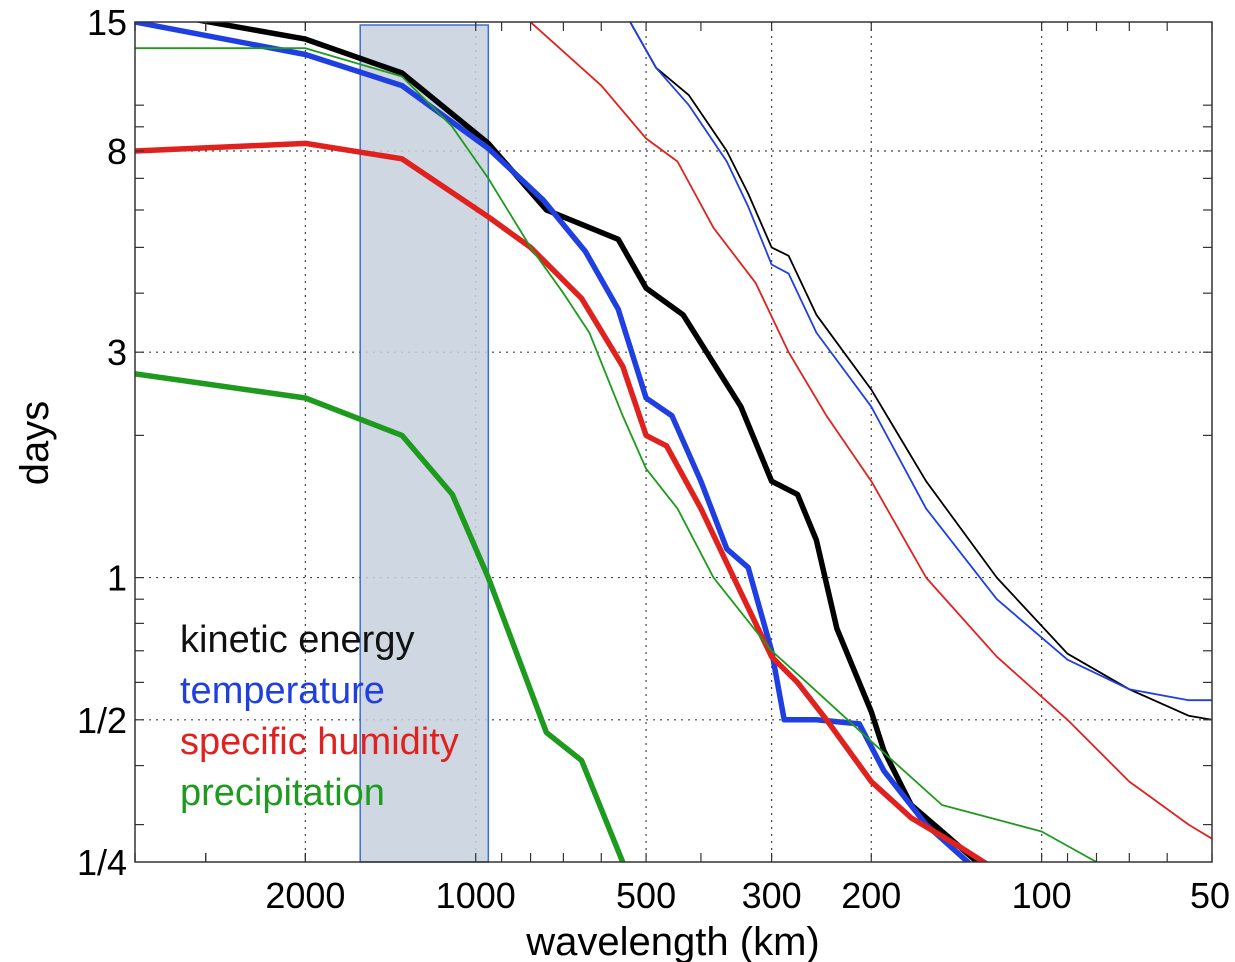 The height and width of the screenshot is (962, 1235). I want to click on y-tick-label: 1/4, so click(102, 862).